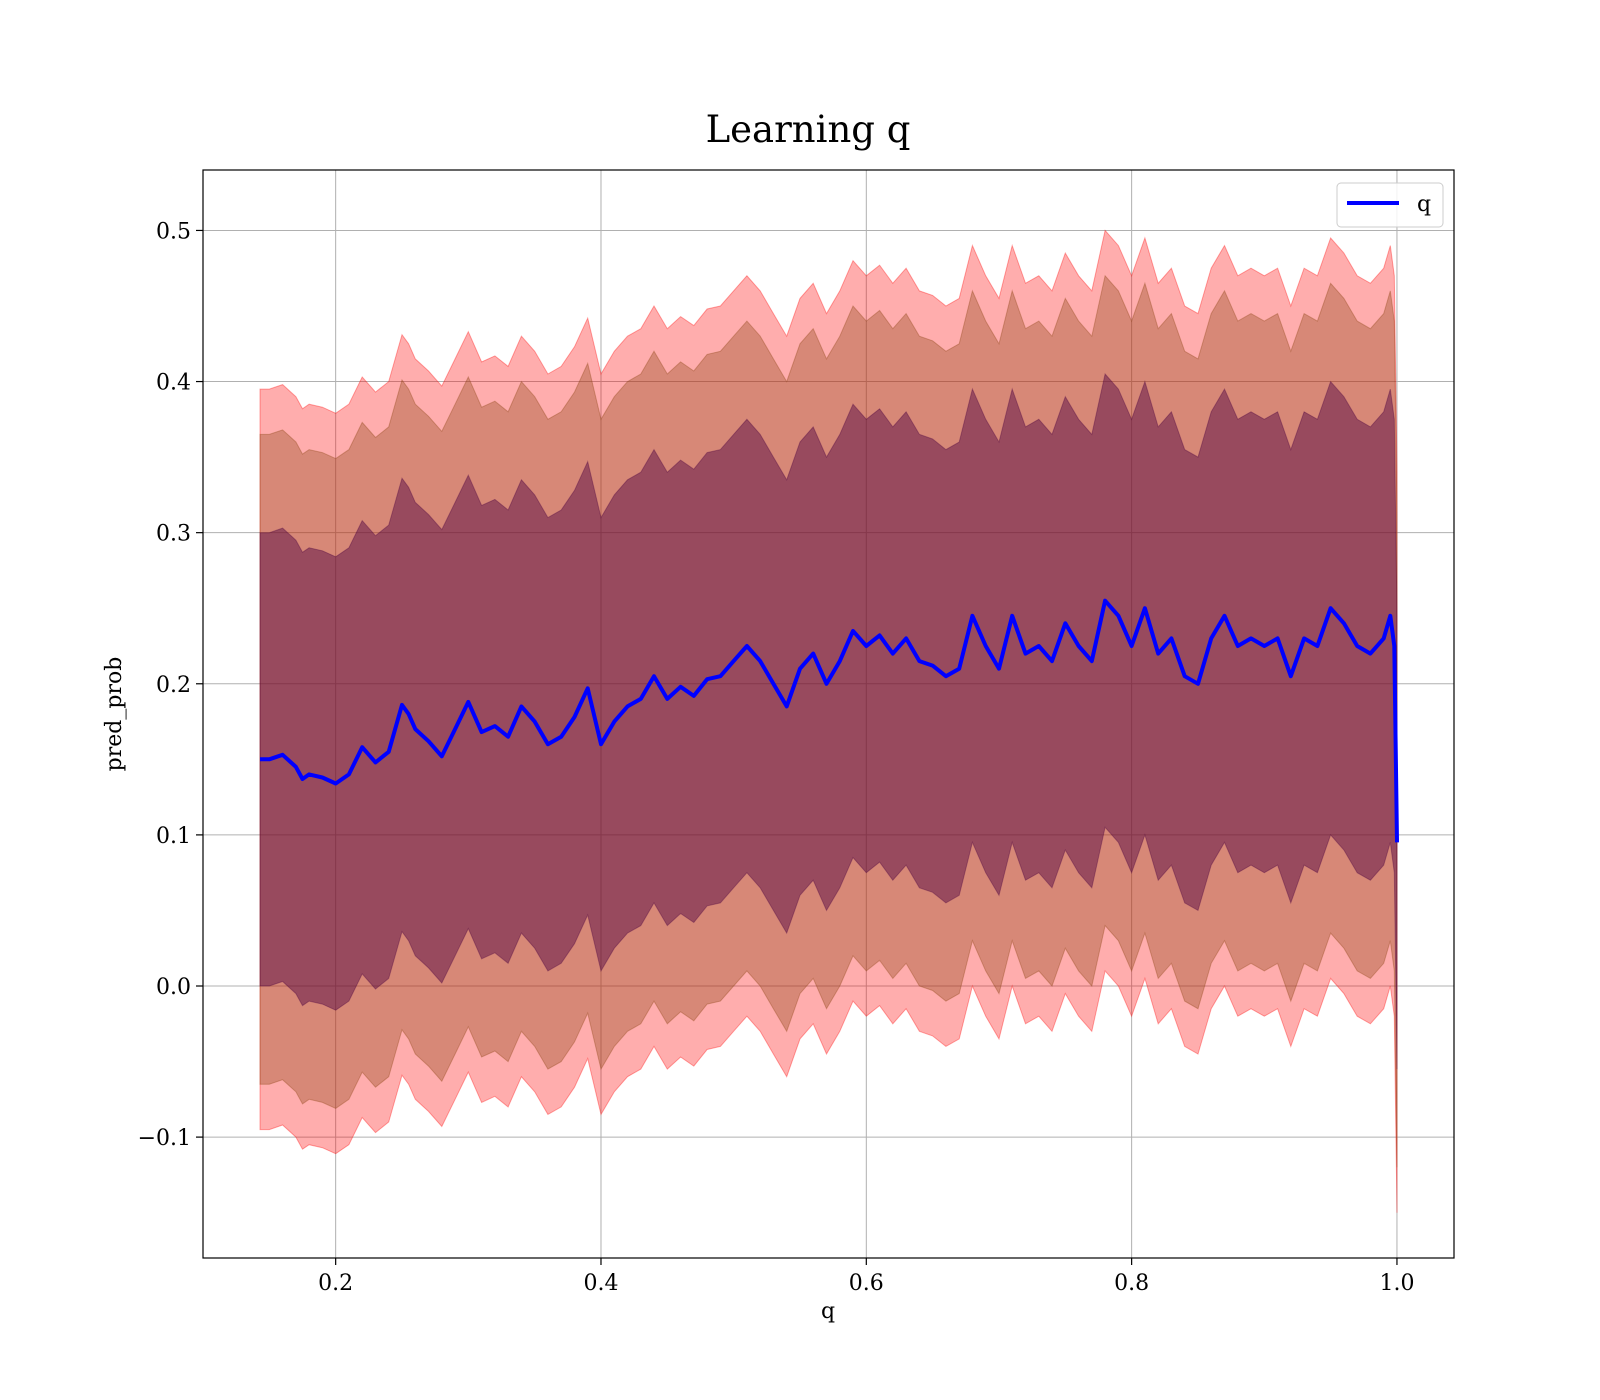 The image size is (1600, 1400). I want to click on series-lines, so click(829, 720).